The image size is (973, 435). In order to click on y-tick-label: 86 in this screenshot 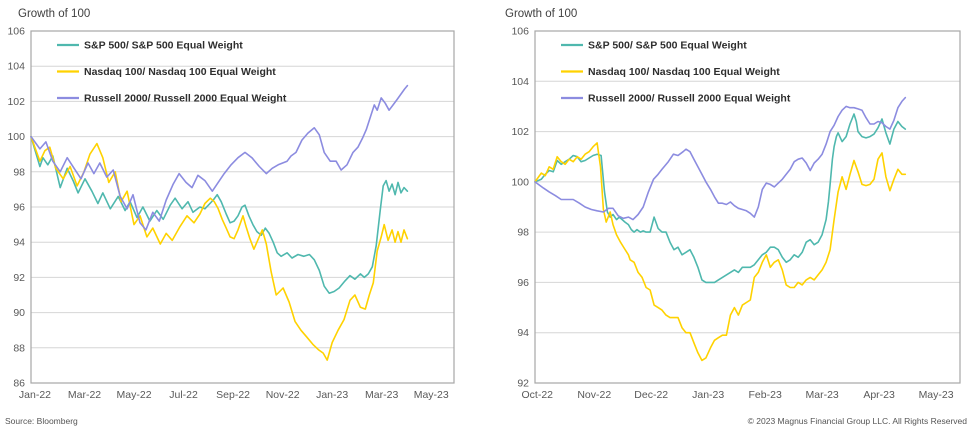, I will do `click(19, 384)`.